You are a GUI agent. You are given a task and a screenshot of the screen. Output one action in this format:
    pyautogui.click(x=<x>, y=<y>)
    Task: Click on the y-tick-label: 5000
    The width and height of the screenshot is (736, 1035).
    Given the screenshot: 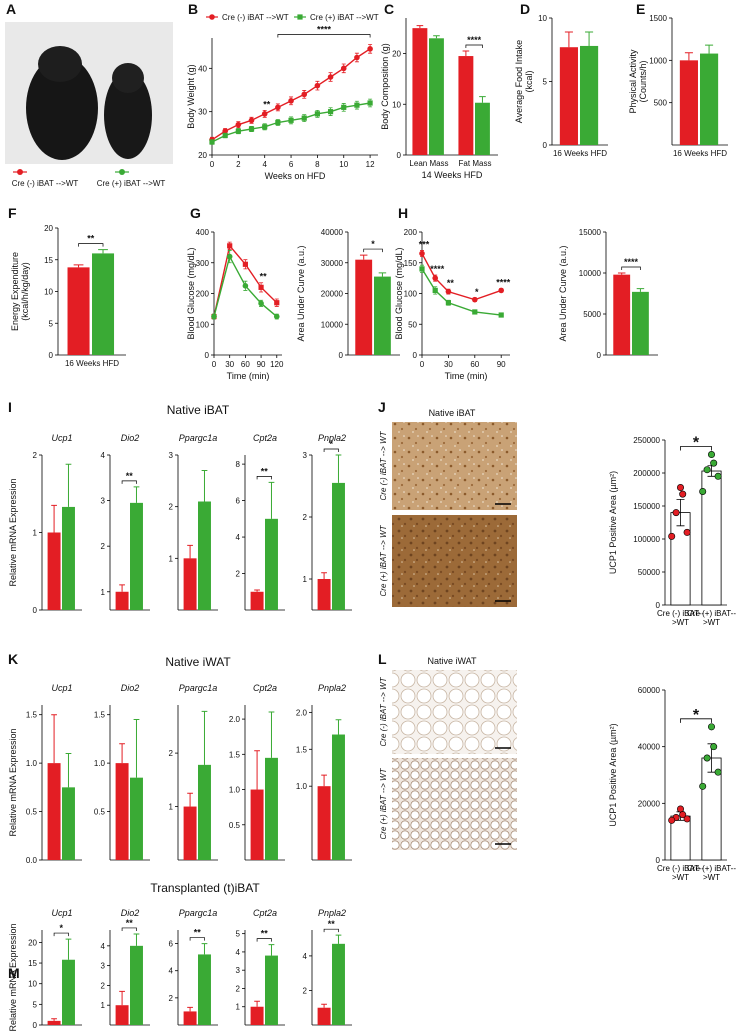 What is the action you would take?
    pyautogui.click(x=592, y=314)
    